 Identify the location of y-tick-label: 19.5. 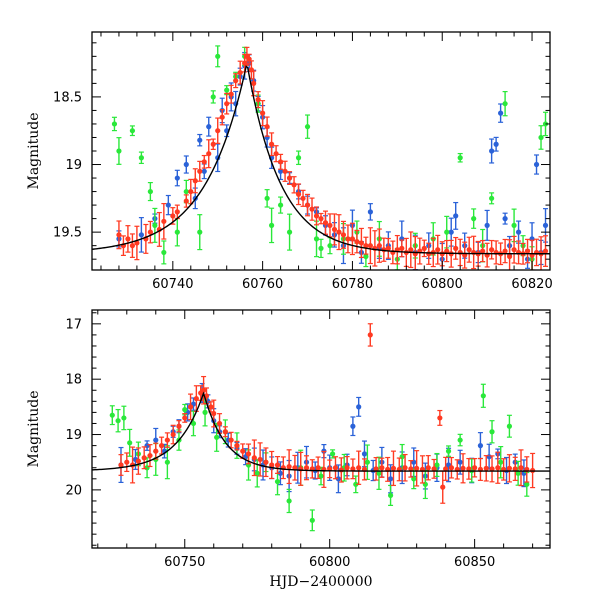
(67, 233).